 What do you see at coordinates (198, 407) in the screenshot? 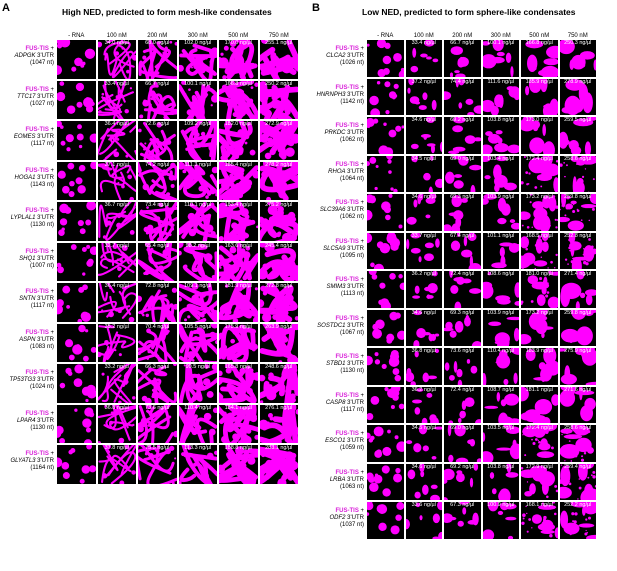
I see `concentration-label: 110.4 ng/µl` at bounding box center [198, 407].